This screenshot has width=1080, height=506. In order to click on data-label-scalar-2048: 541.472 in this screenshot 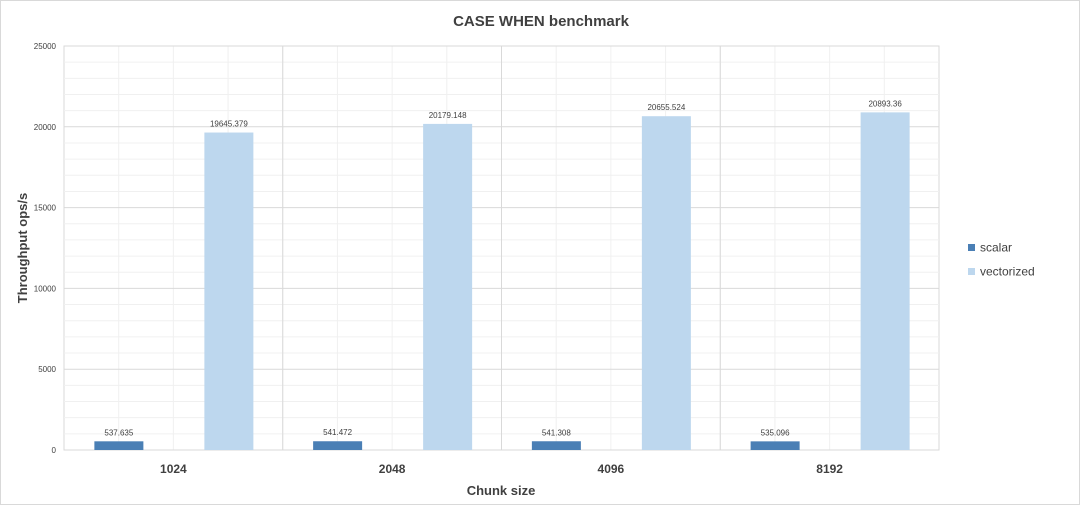, I will do `click(337, 432)`.